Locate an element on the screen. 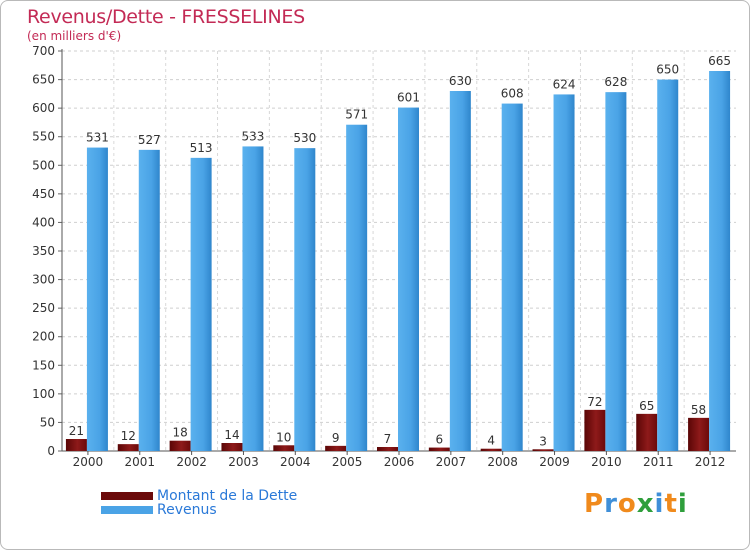 This screenshot has width=750, height=550. legend-item-debt: Montant de la Dette is located at coordinates (199, 496).